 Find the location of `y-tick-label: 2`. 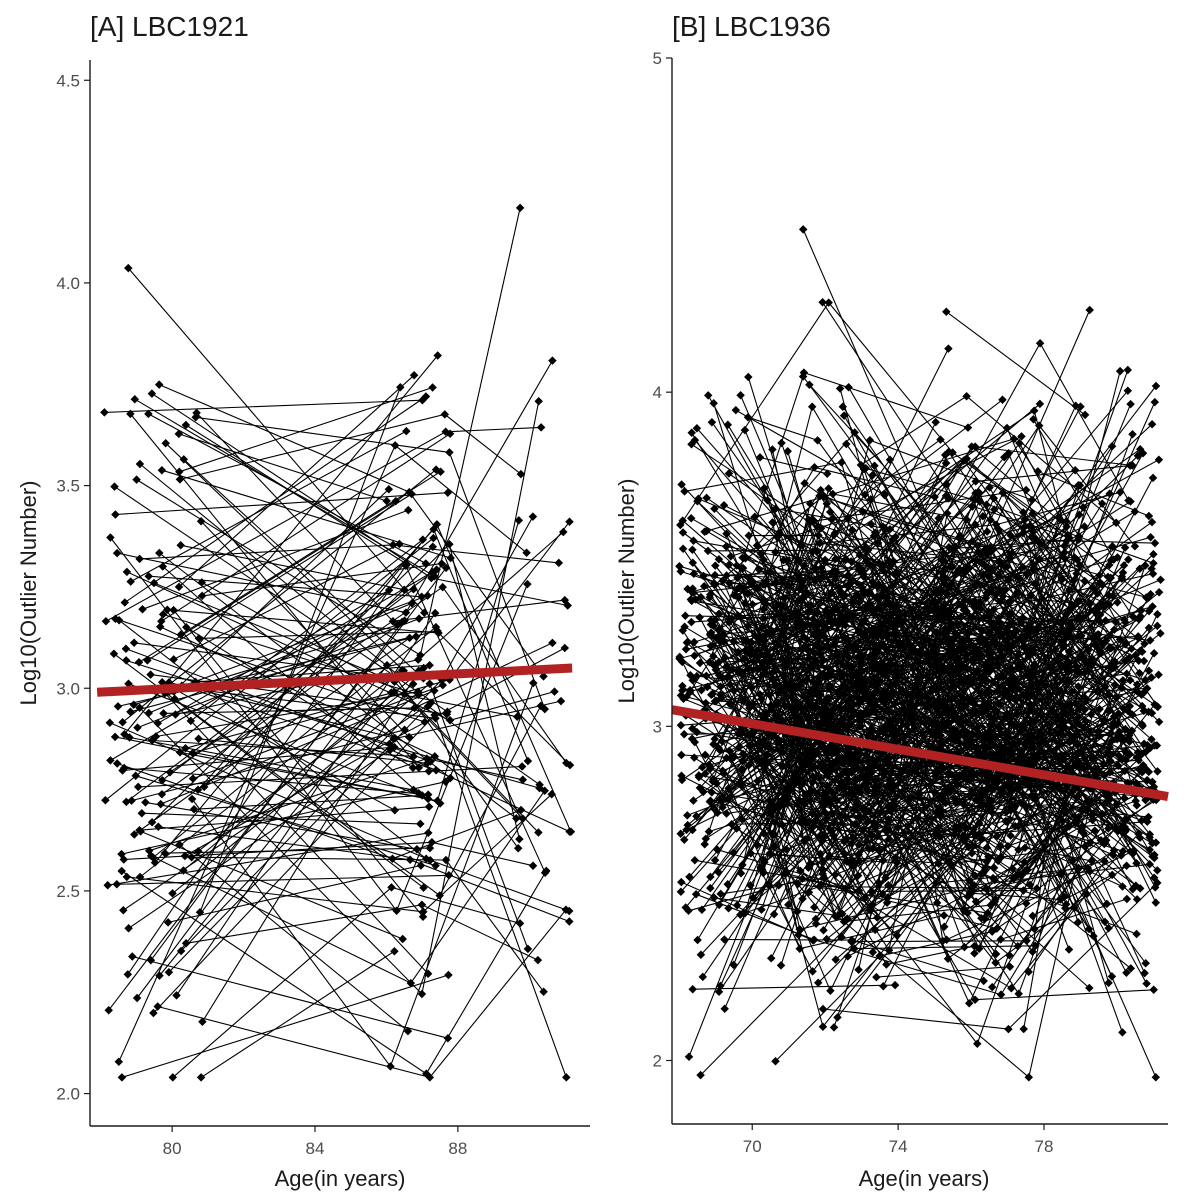

y-tick-label: 2 is located at coordinates (657, 1061).